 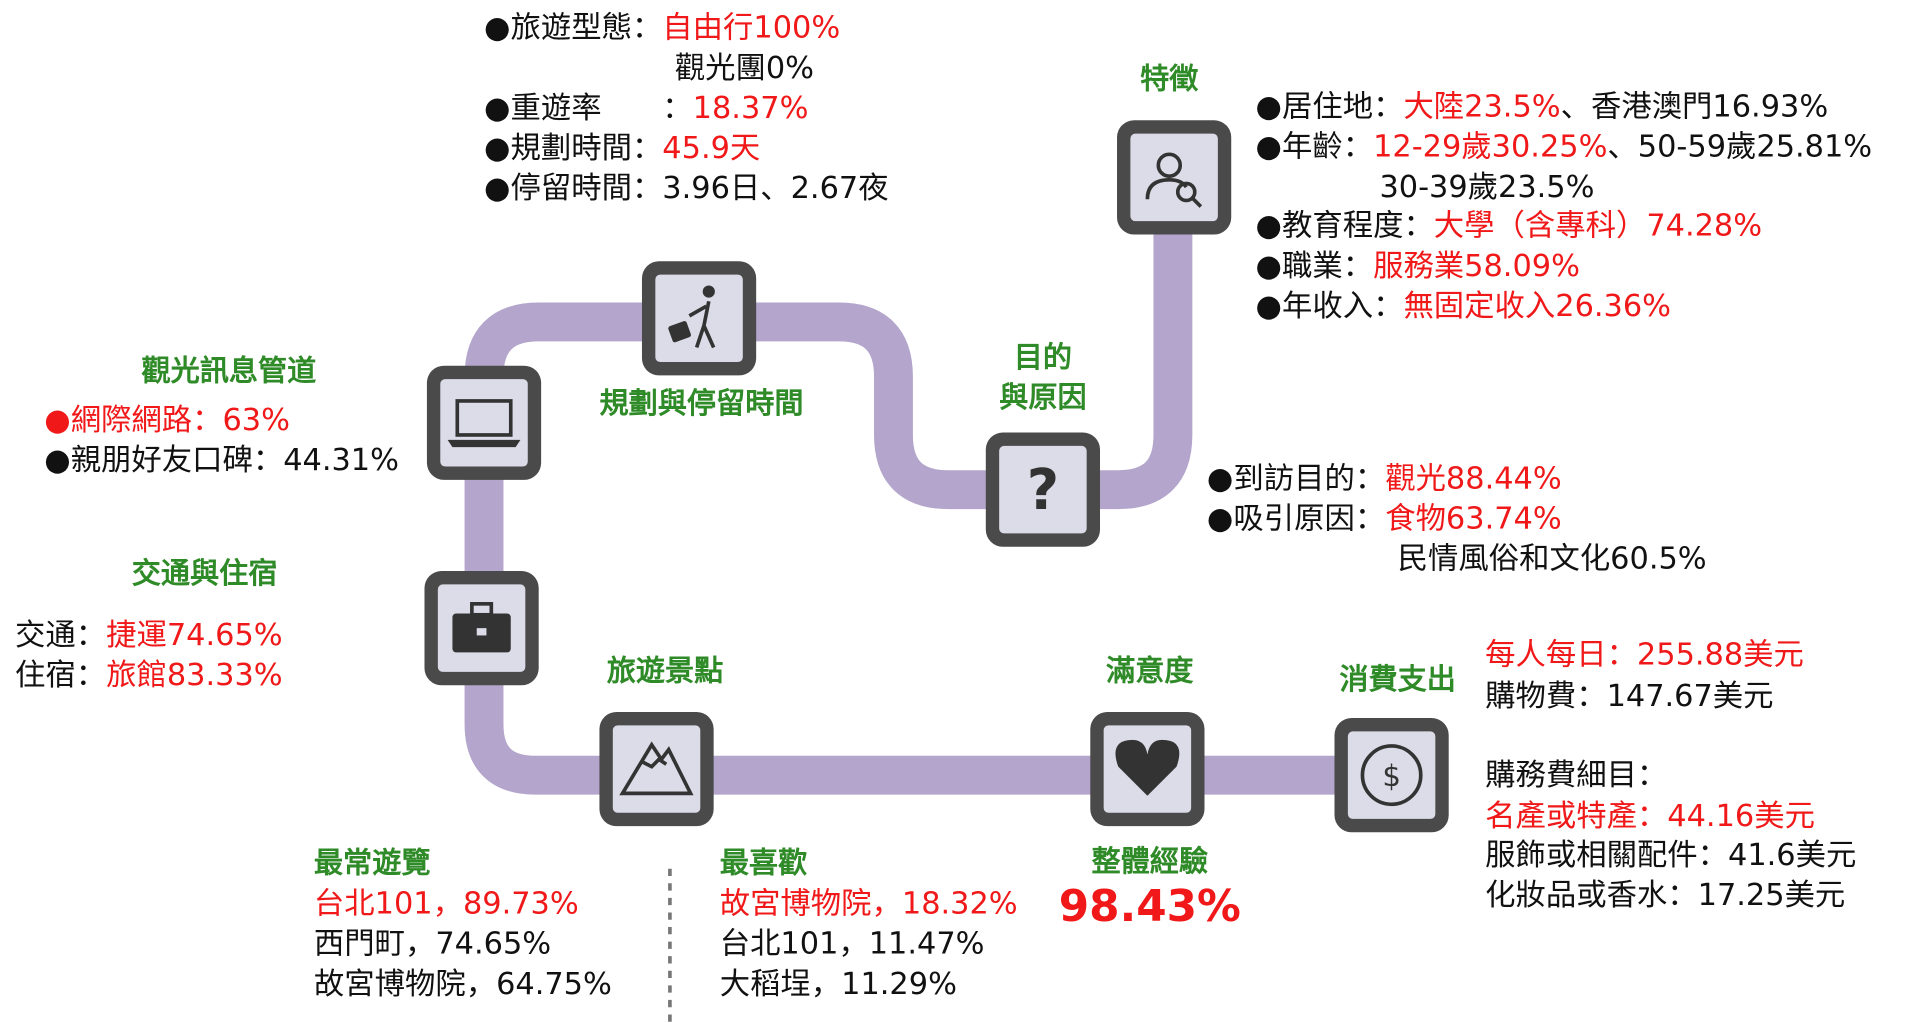 What do you see at coordinates (194, 635) in the screenshot?
I see `label: 捷運74.65%` at bounding box center [194, 635].